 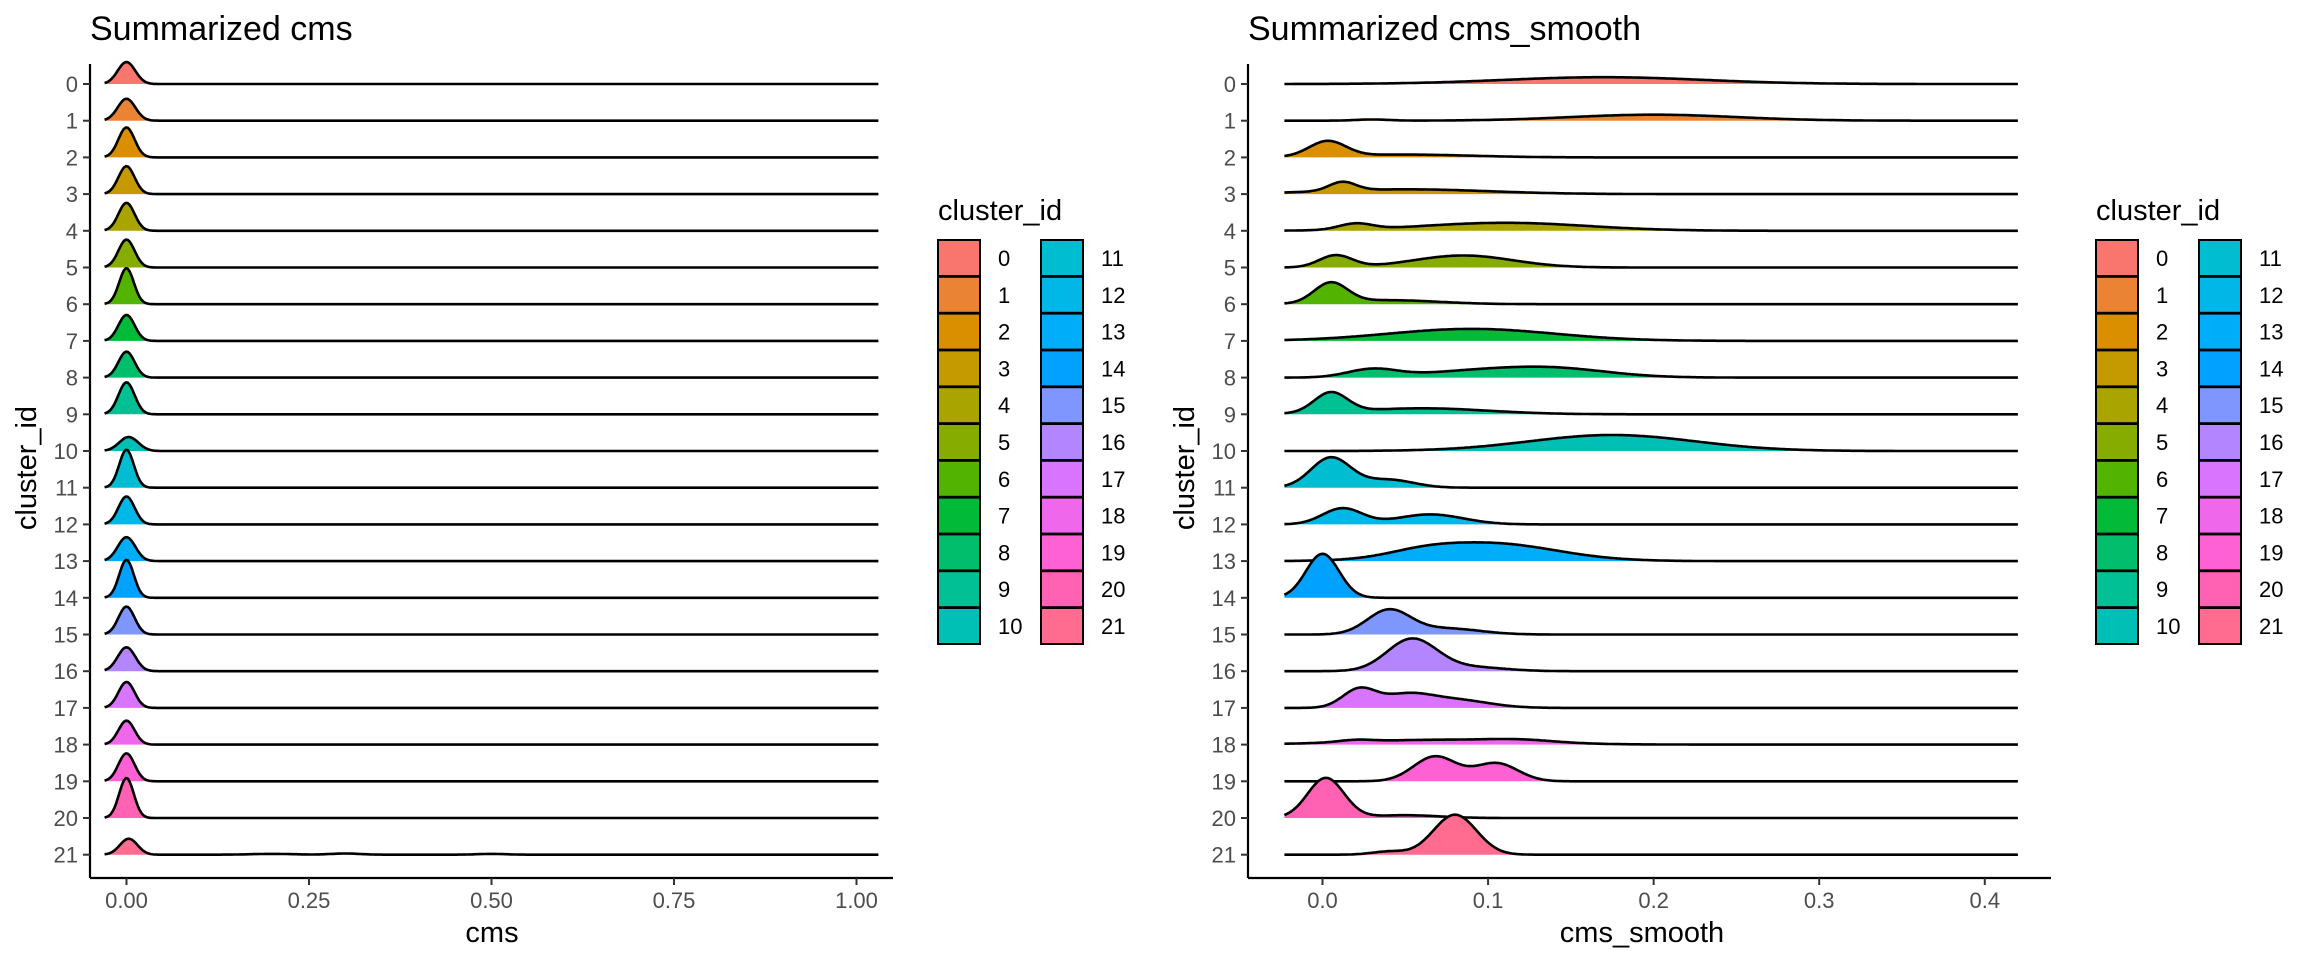 What do you see at coordinates (2162, 258) in the screenshot?
I see `legend-label: 0` at bounding box center [2162, 258].